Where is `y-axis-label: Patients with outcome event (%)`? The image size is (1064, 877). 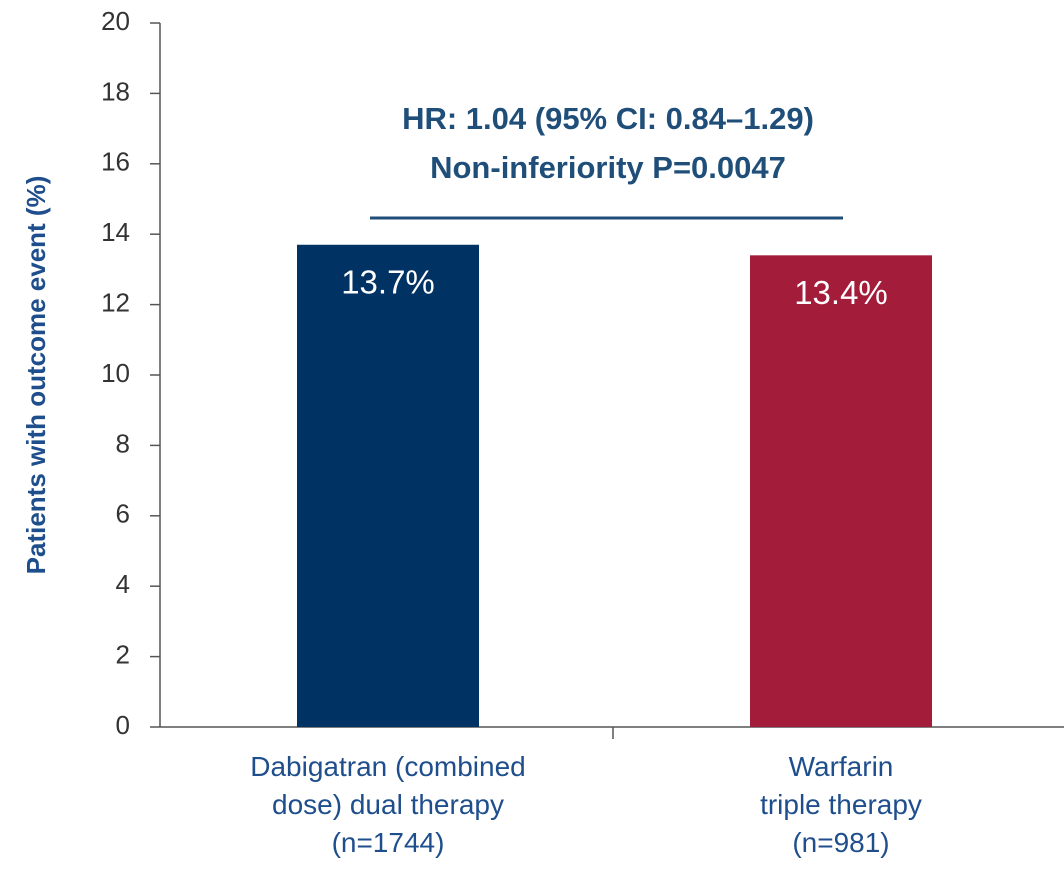
y-axis-label: Patients with outcome event (%) is located at coordinates (36, 375).